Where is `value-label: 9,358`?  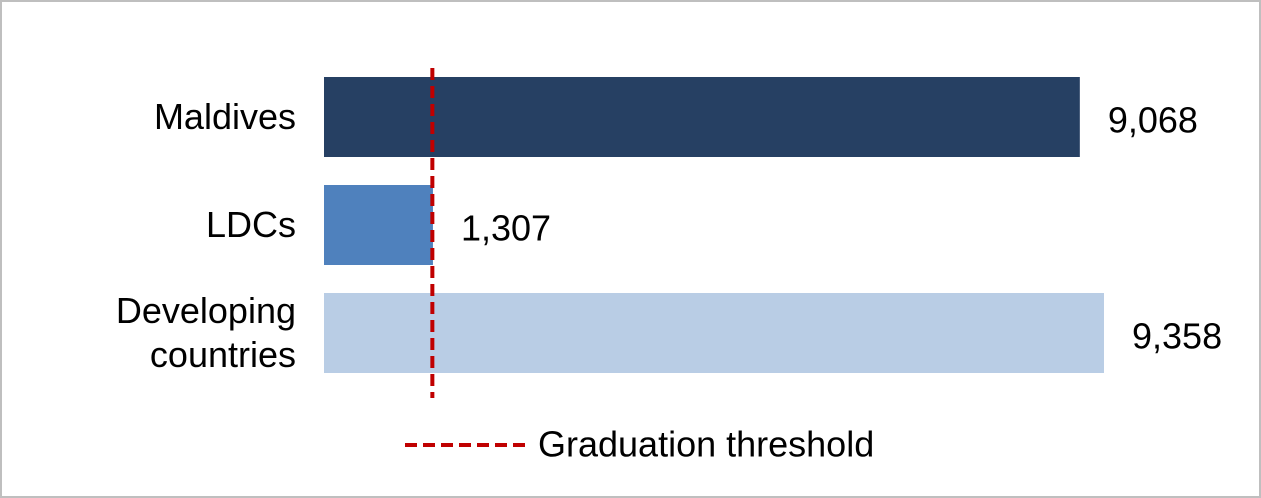
value-label: 9,358 is located at coordinates (1177, 336).